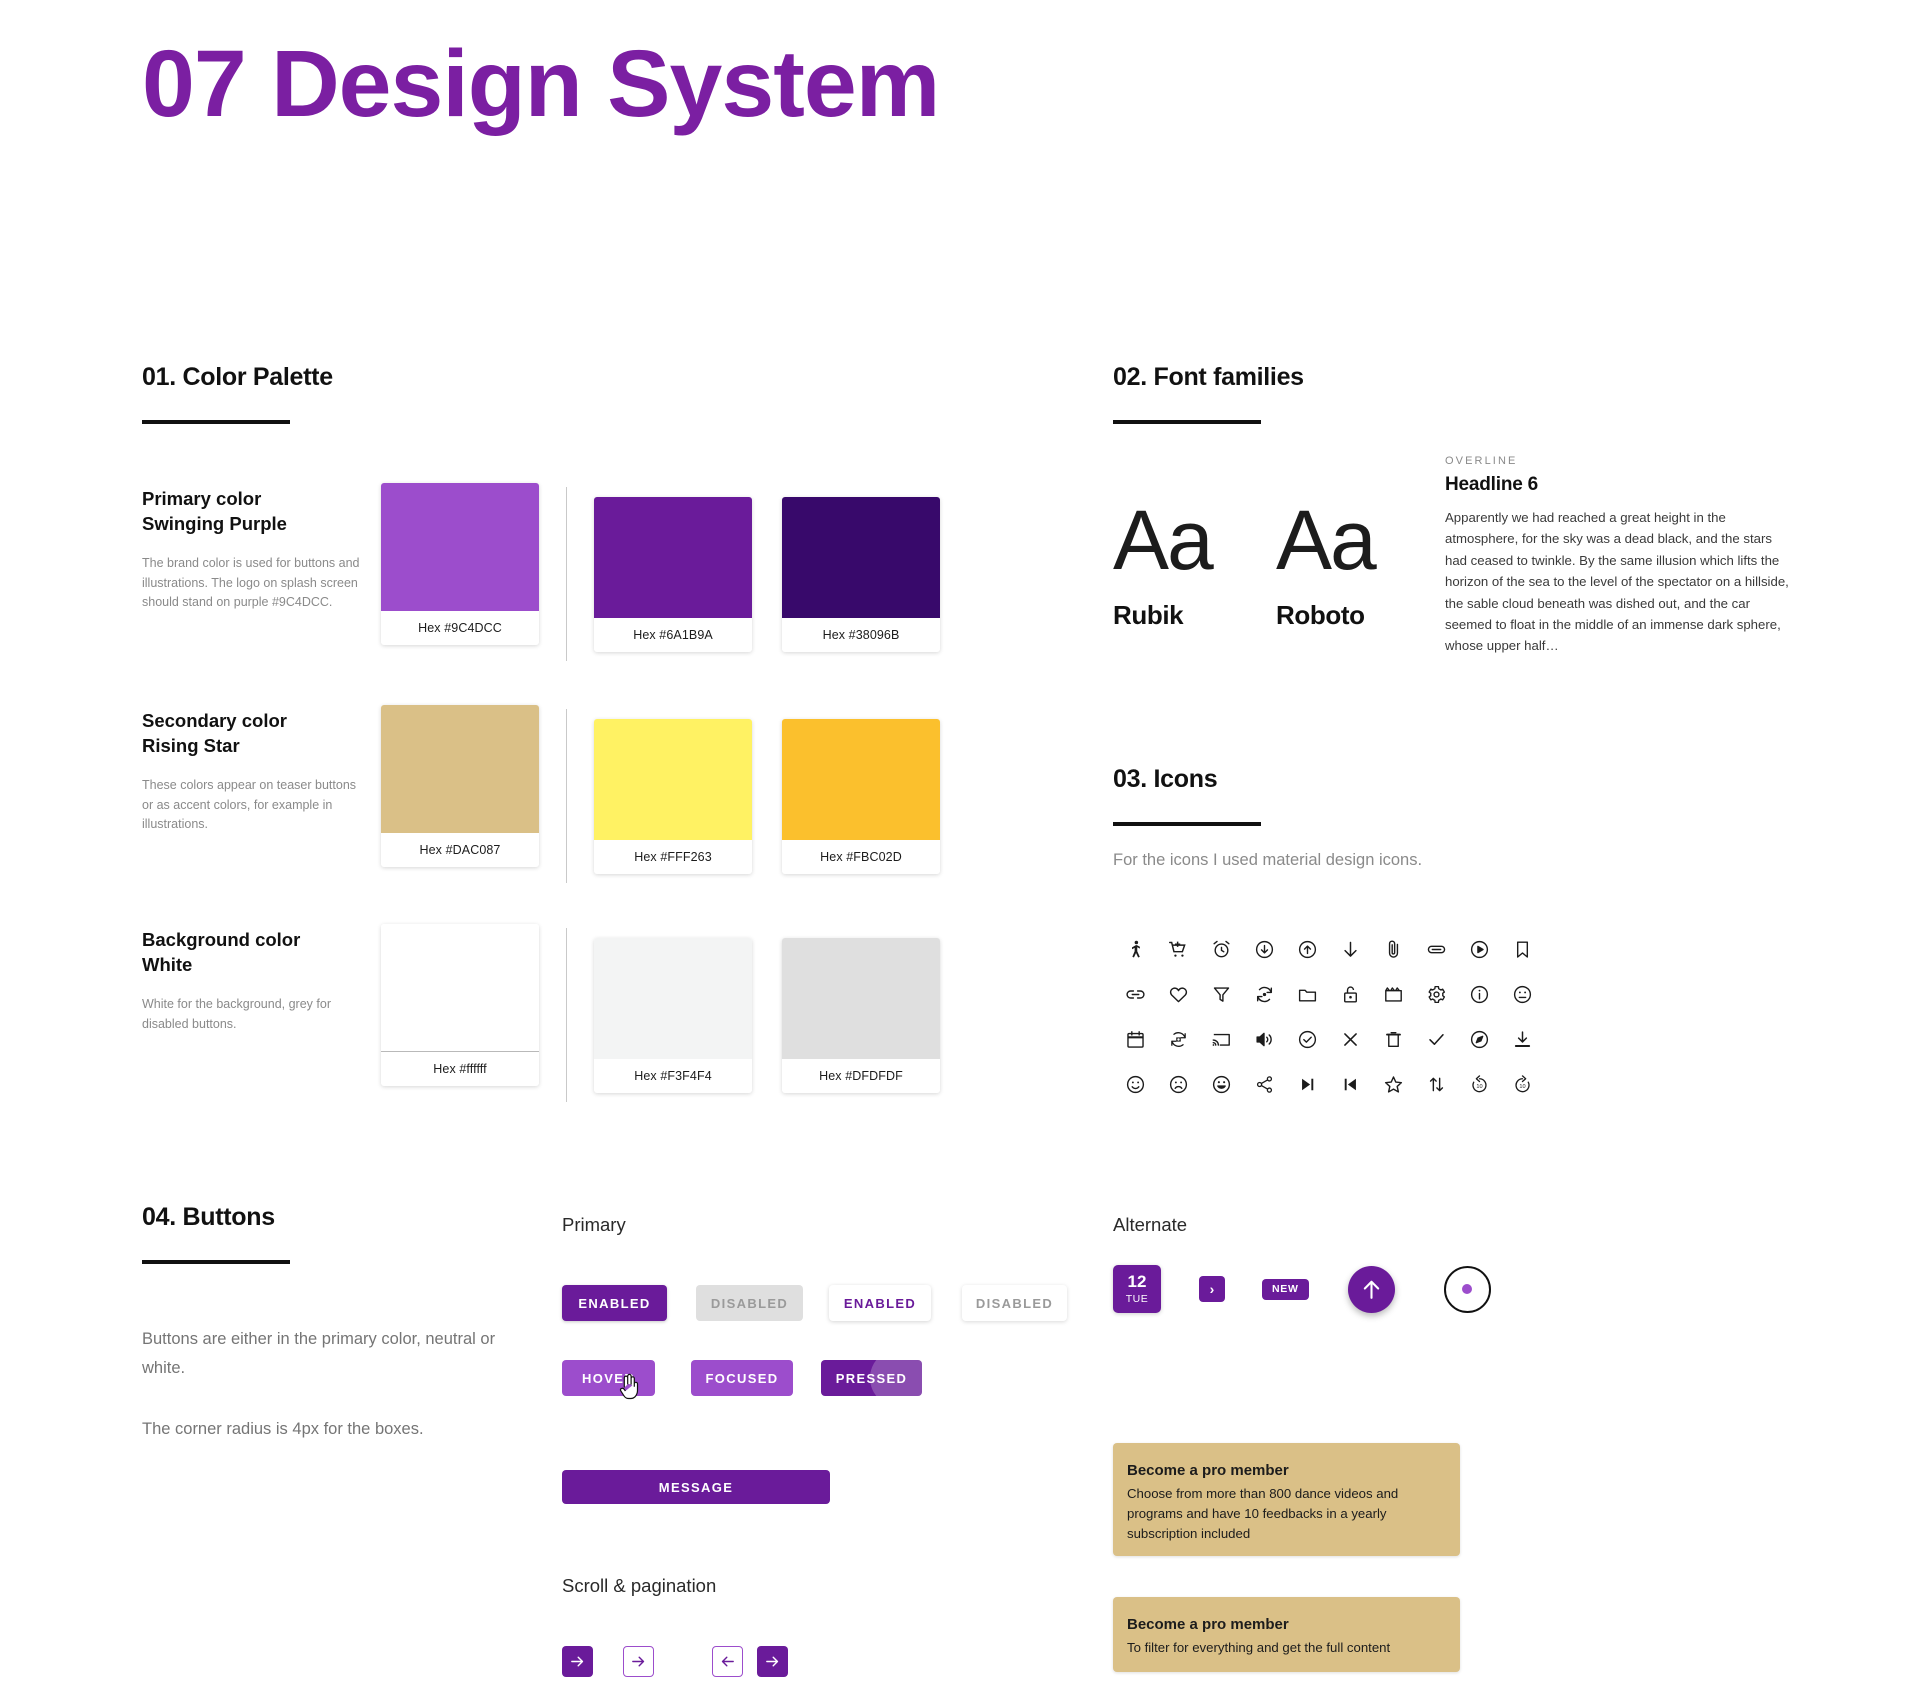 This screenshot has width=1920, height=1692. What do you see at coordinates (1522, 949) in the screenshot?
I see `bookmark-border-icon` at bounding box center [1522, 949].